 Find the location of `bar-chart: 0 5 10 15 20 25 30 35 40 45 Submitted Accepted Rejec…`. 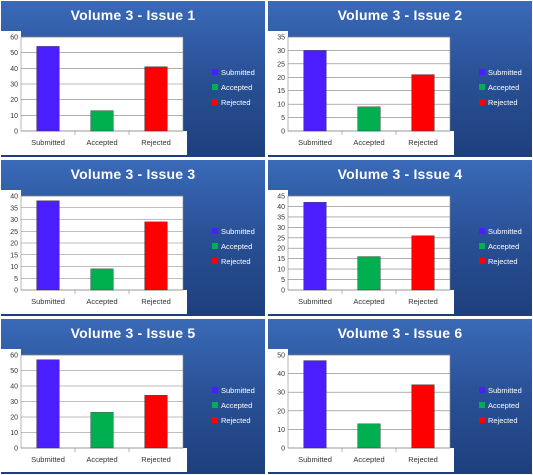

bar-chart: 0 5 10 15 20 25 30 35 40 45 Submitted Accepted Rejec… is located at coordinates (395, 252).